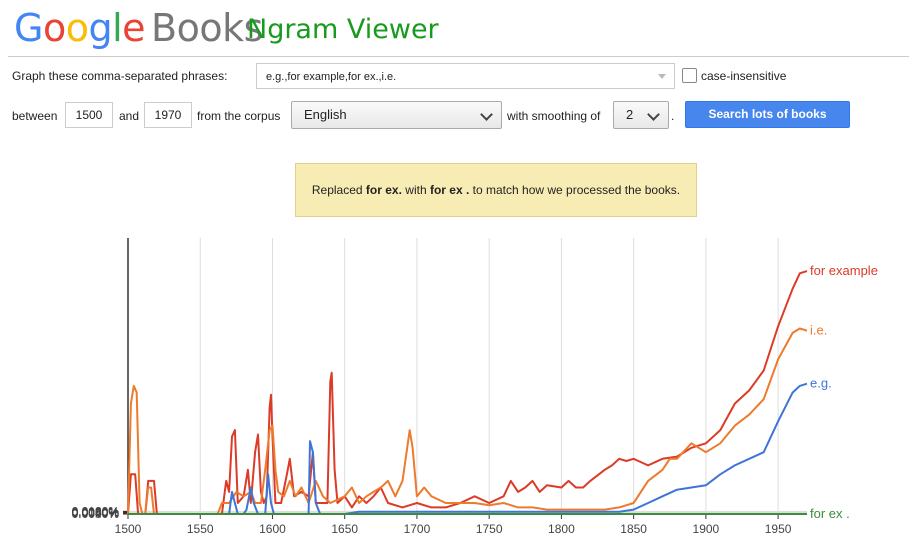  I want to click on y-tick-label: 0.0020%, so click(96, 514).